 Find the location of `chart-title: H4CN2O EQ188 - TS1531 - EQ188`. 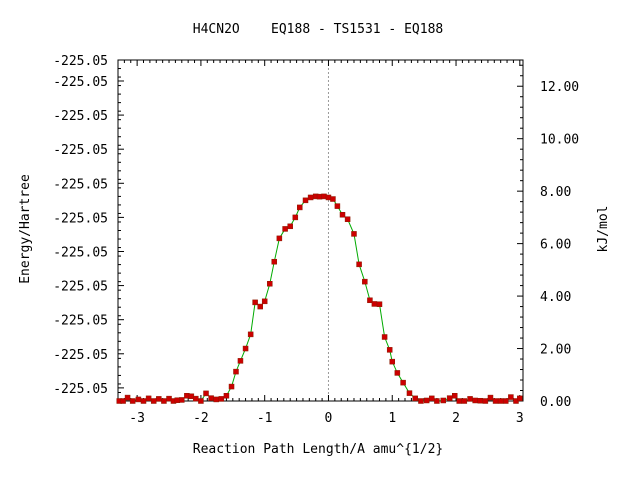

chart-title: H4CN2O EQ188 - TS1531 - EQ188 is located at coordinates (318, 29).